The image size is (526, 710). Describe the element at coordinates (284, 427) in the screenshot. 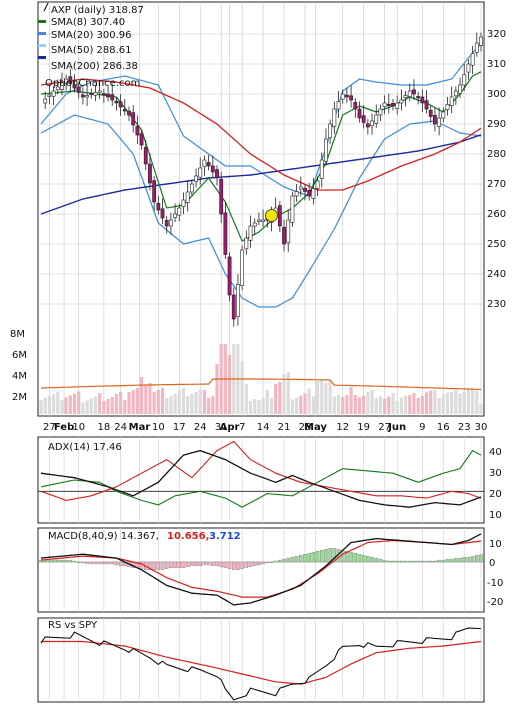

I see `x-tick-label: 21` at that location.